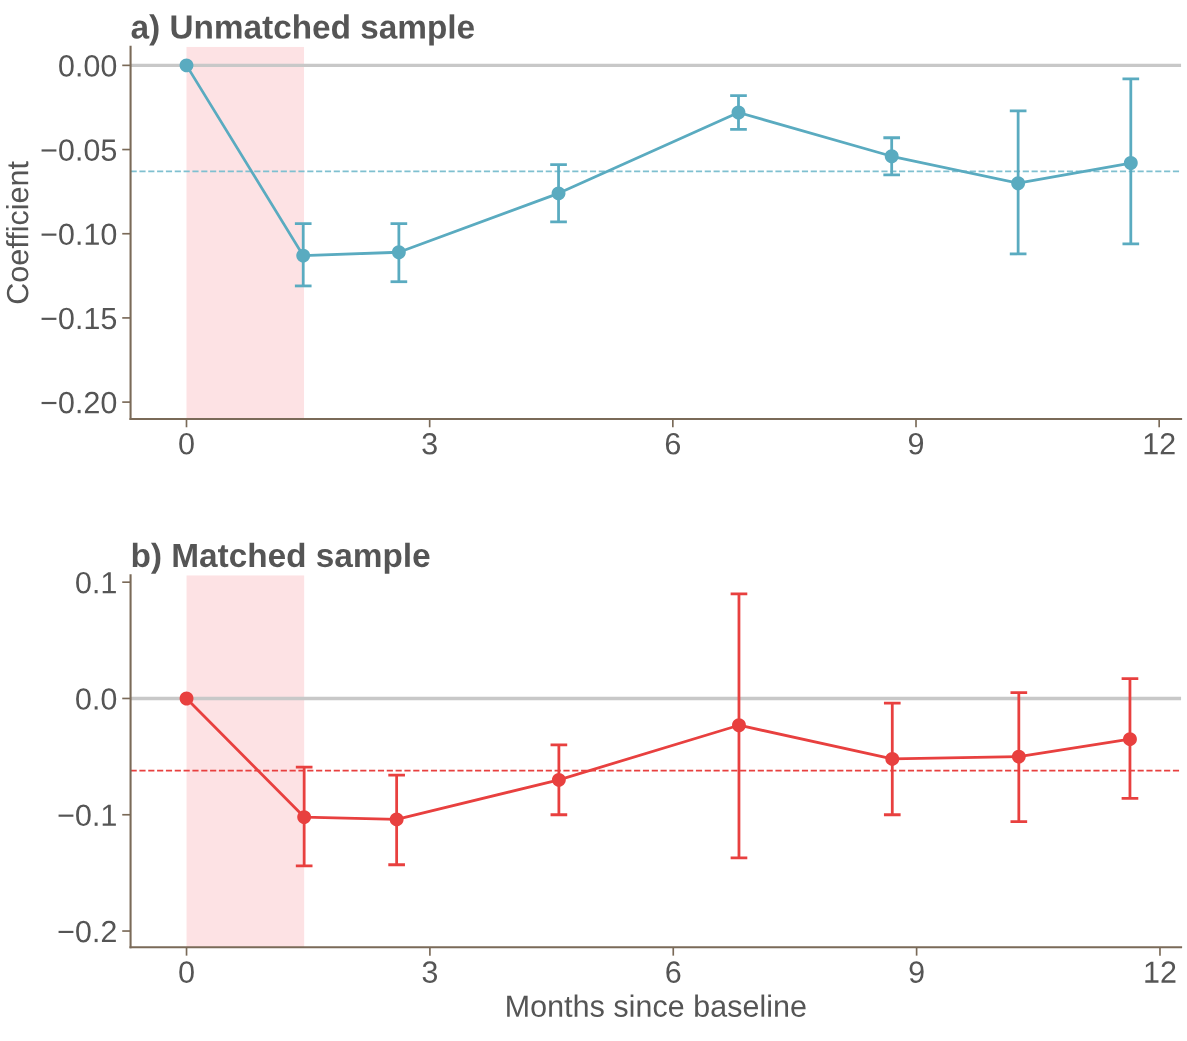 This screenshot has height=1041, width=1187. What do you see at coordinates (79, 402) in the screenshot?
I see `y-tick-label: −0.20` at bounding box center [79, 402].